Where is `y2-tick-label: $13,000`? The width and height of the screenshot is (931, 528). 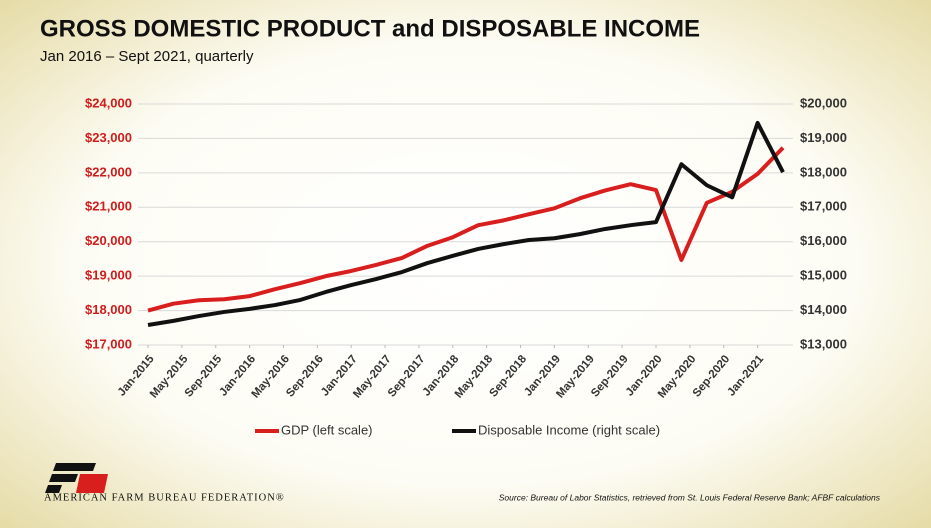
y2-tick-label: $13,000 is located at coordinates (823, 343).